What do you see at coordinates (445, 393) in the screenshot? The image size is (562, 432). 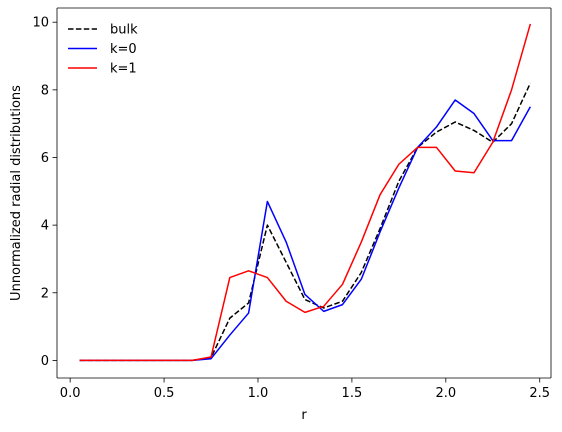 I see `x-tick-label: 2.0` at bounding box center [445, 393].